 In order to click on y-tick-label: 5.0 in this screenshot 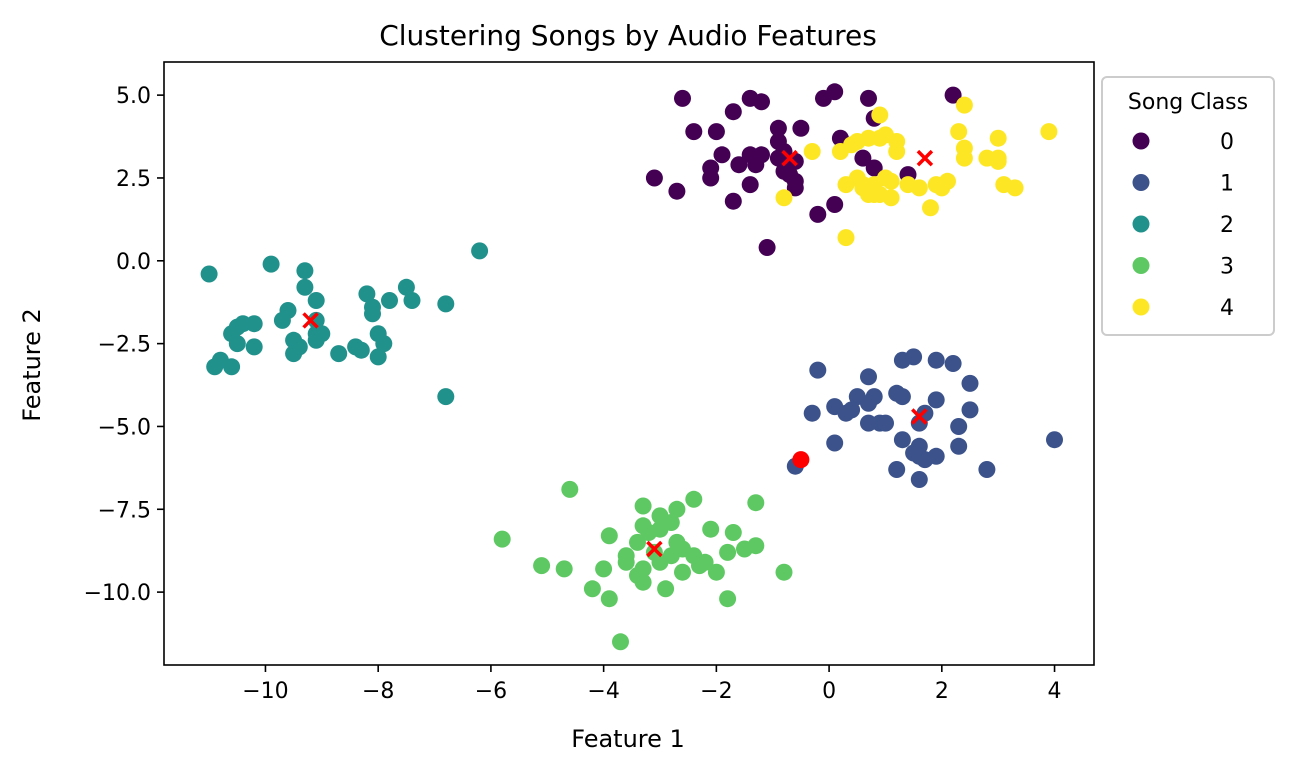, I will do `click(133, 96)`.